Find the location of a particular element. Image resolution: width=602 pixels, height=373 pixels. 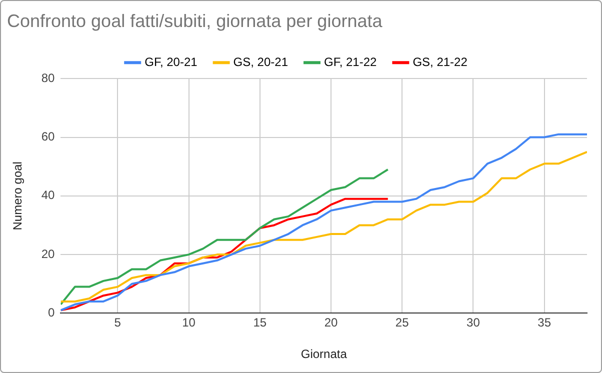

y-tick-label: 80 is located at coordinates (48, 77).